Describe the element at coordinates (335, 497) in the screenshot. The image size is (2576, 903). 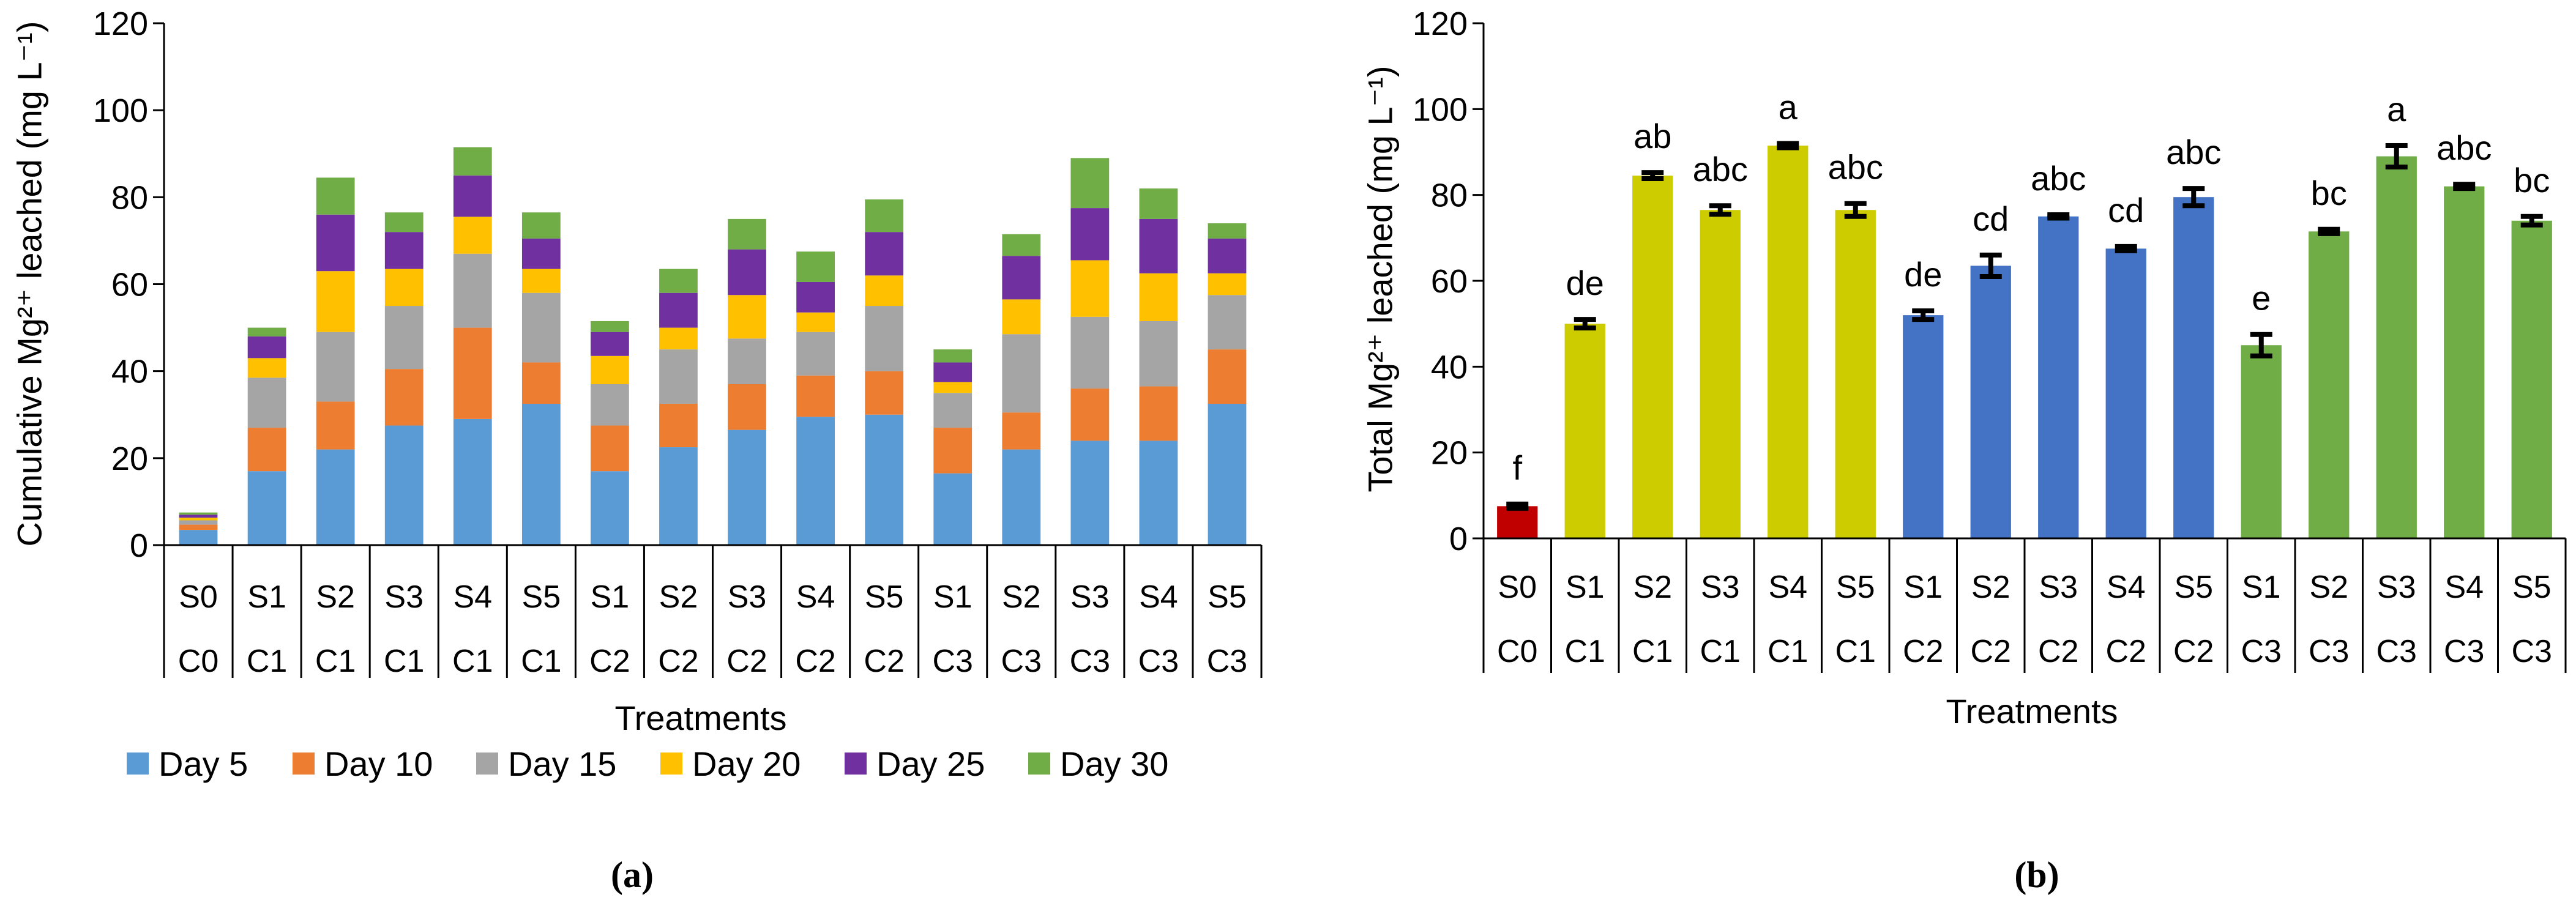
I see `bar-segment-day-5-s2-c1` at that location.